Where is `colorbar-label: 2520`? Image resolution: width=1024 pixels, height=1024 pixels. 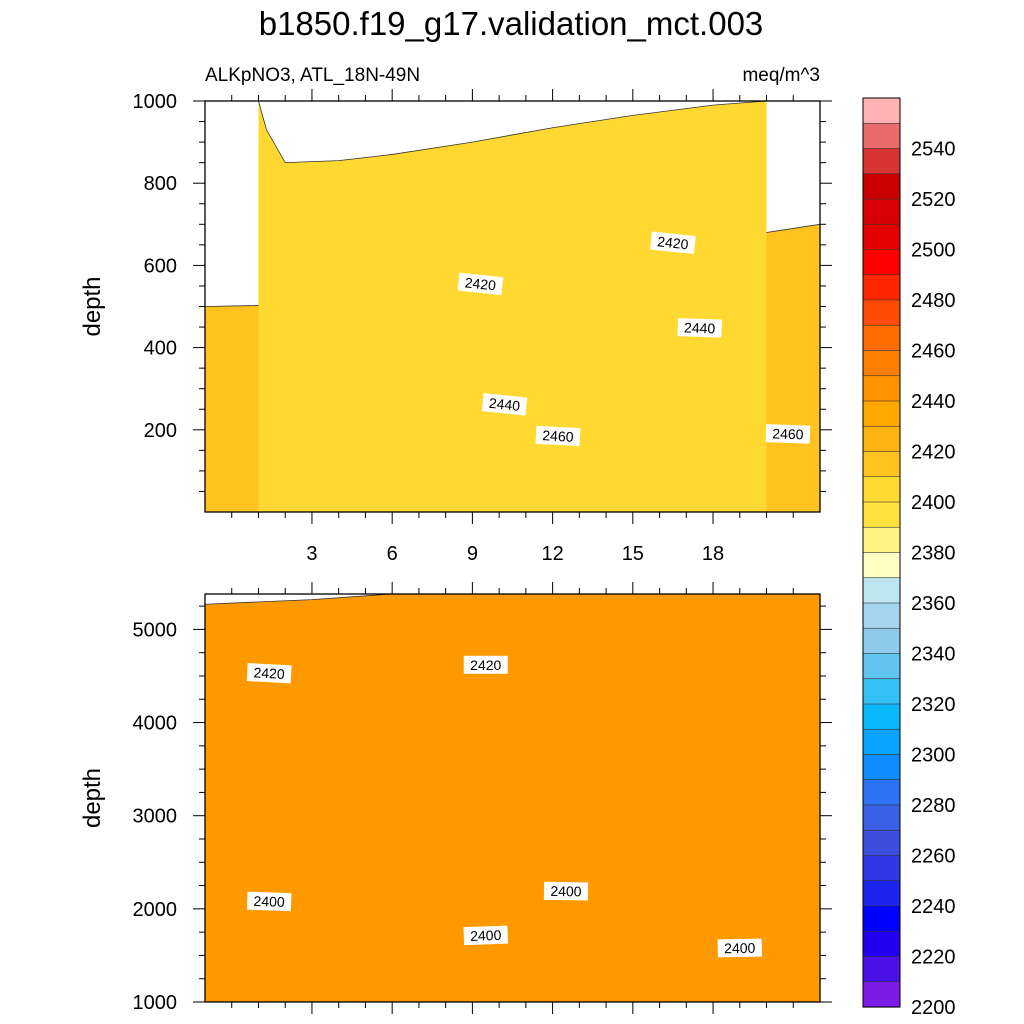
colorbar-label: 2520 is located at coordinates (933, 200).